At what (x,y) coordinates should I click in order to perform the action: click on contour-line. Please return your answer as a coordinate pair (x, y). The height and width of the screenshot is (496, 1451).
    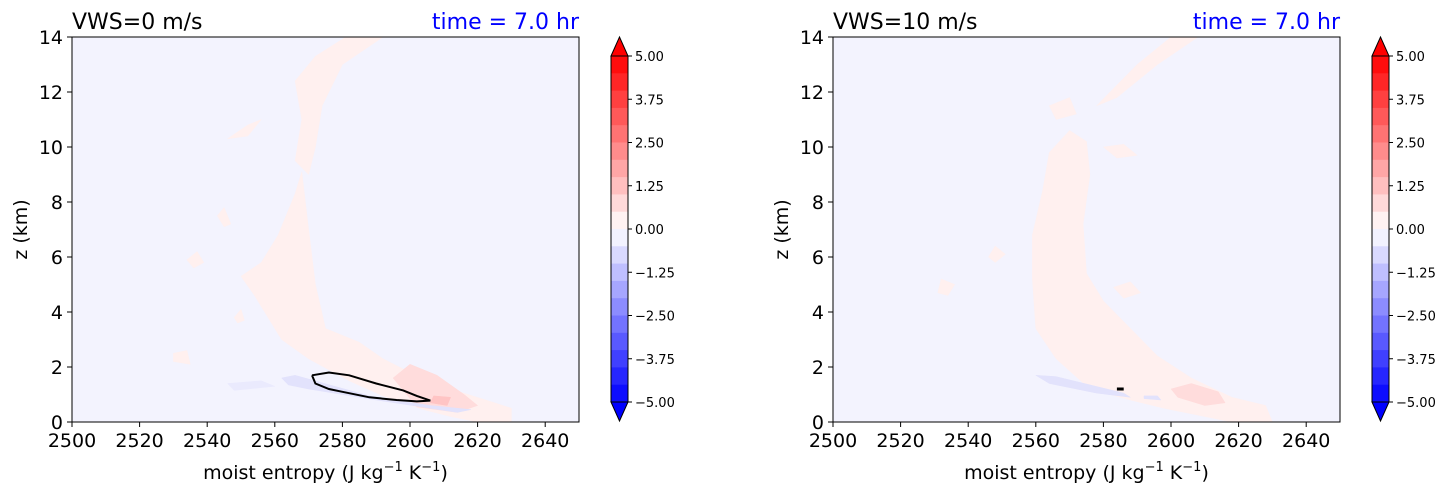
    Looking at the image, I should click on (371, 387).